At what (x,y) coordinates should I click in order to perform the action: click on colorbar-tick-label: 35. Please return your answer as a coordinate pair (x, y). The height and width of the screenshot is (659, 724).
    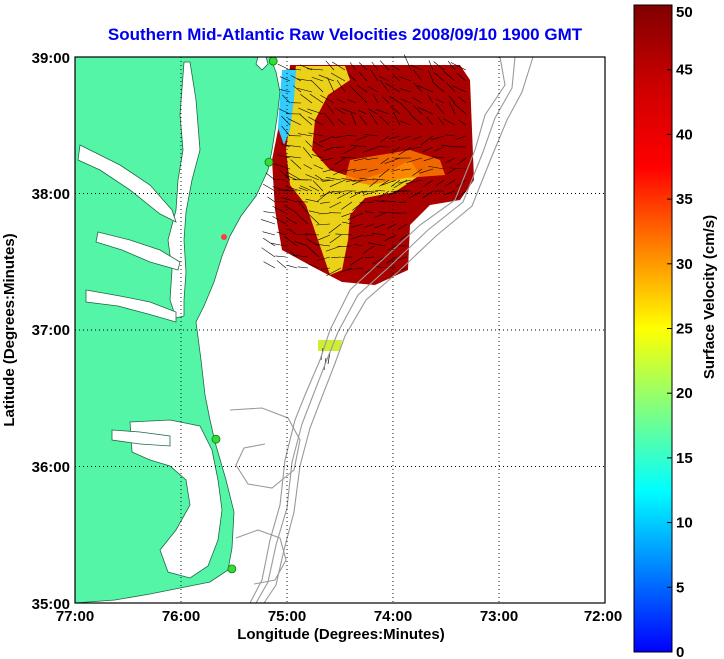
    Looking at the image, I should click on (684, 199).